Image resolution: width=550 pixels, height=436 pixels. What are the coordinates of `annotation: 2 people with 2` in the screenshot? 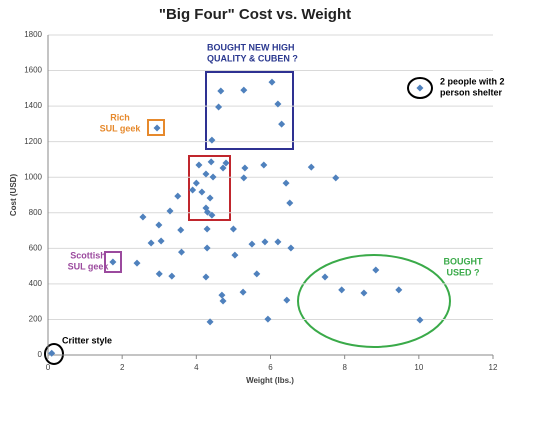 It's located at (472, 81).